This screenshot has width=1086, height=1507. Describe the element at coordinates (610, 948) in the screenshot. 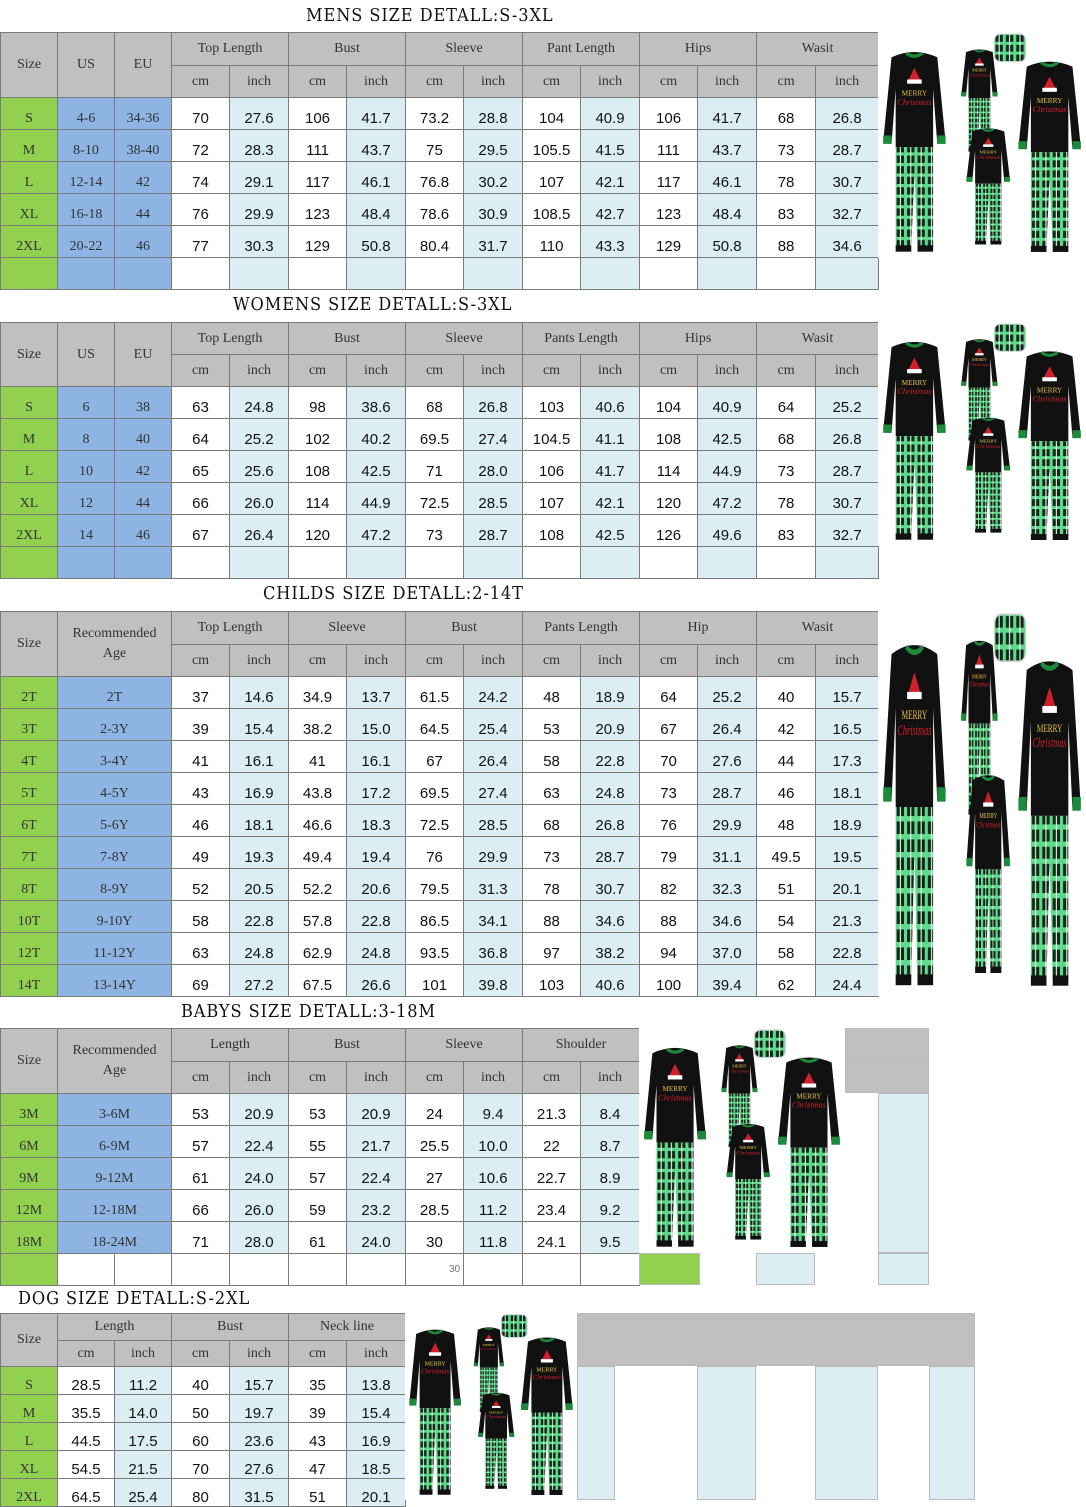

I see `inch-value: 38.2` at that location.